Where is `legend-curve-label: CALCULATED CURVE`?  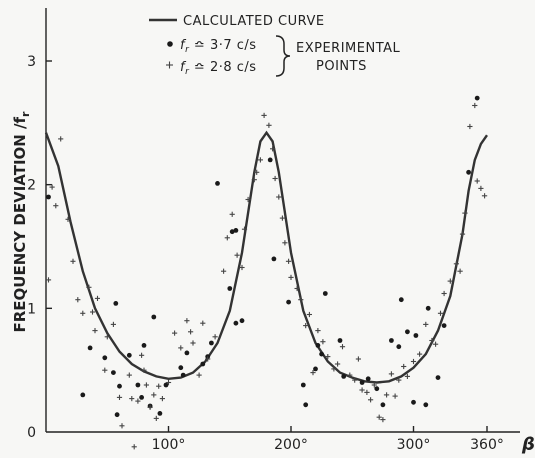 legend-curve-label: CALCULATED CURVE is located at coordinates (254, 21).